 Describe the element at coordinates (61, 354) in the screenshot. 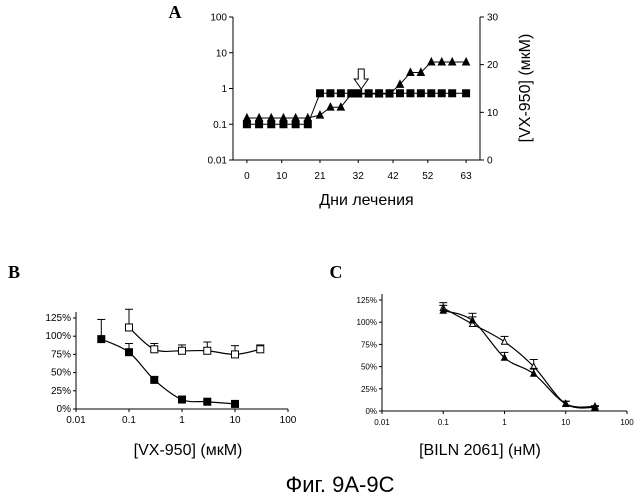

I see `panel-b-y-tick-label: 75%` at that location.